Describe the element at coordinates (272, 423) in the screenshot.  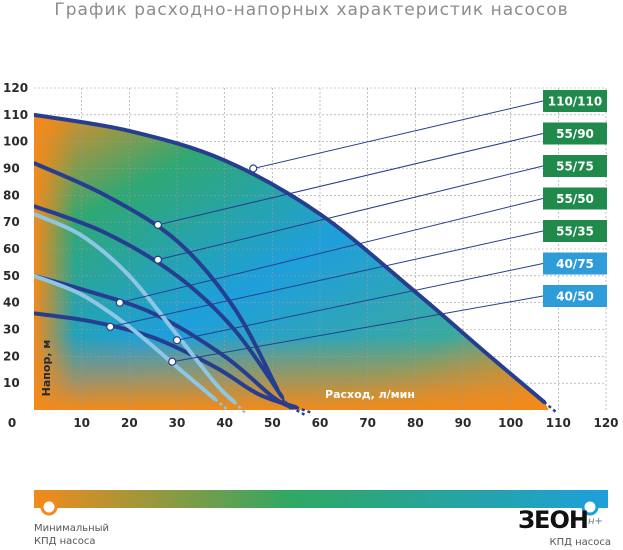
I see `x-tick-label: 50` at that location.